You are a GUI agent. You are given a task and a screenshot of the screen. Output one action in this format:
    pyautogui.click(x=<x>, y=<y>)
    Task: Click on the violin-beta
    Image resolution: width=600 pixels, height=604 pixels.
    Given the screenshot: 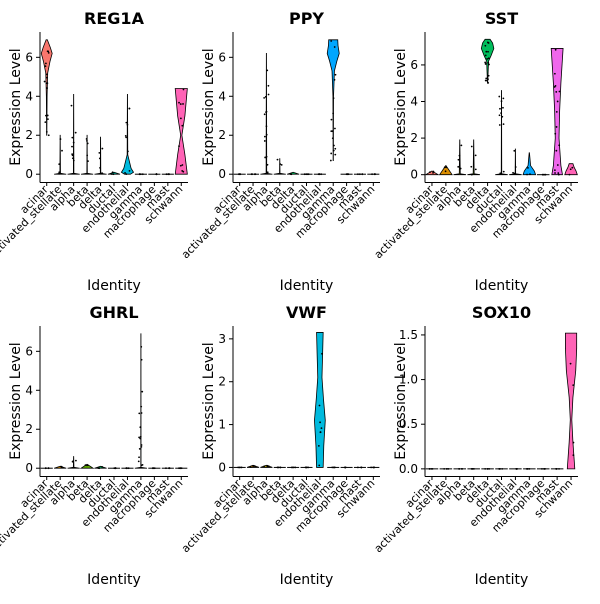 What is the action you would take?
    pyautogui.click(x=279, y=166)
    